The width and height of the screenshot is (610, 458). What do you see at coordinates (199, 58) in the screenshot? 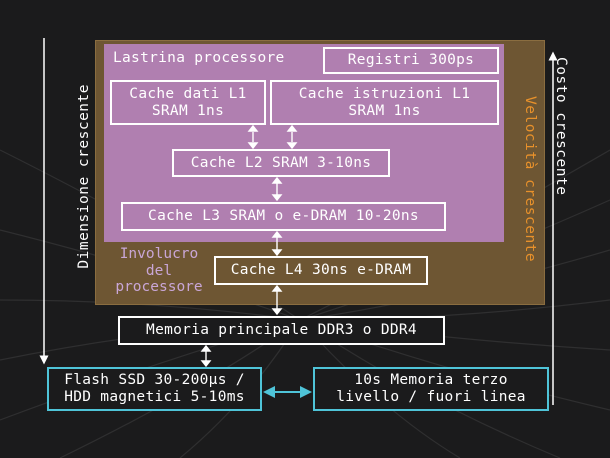
I see `die-label: Lastrina processore` at bounding box center [199, 58].